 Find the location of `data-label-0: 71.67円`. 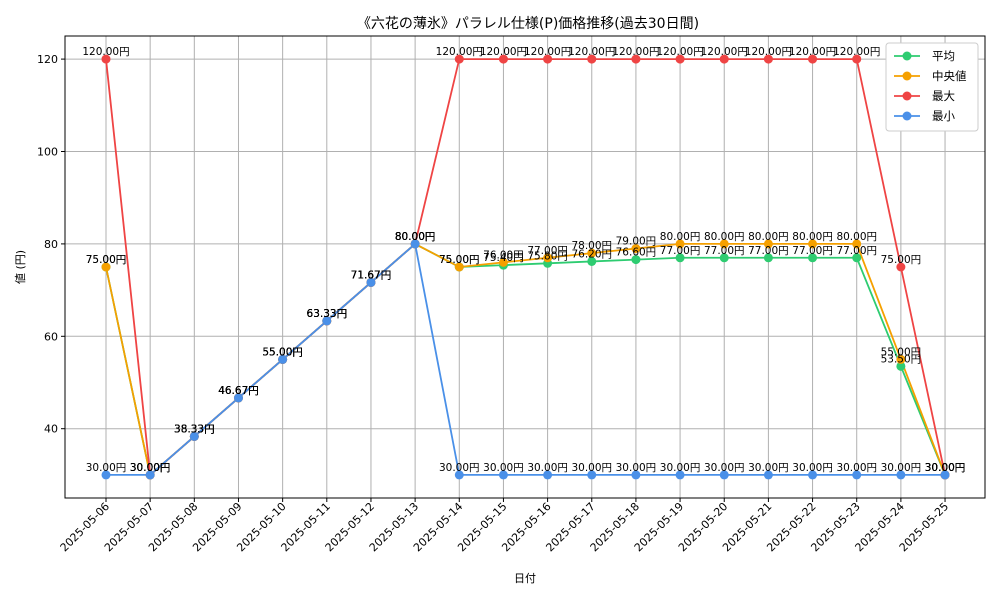

data-label-0: 71.67円 is located at coordinates (371, 275).